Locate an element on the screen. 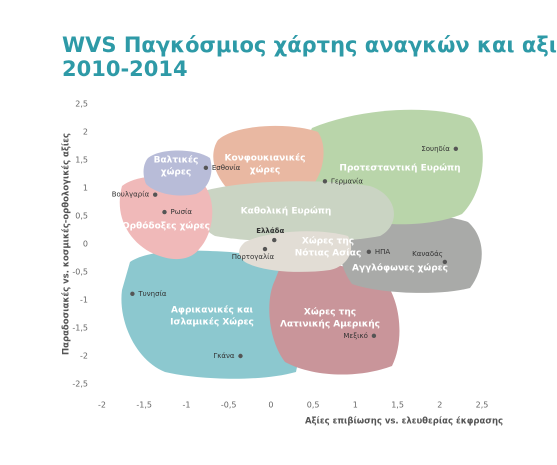 This screenshot has width=557, height=465. point-label: Μεξικό is located at coordinates (355, 336).